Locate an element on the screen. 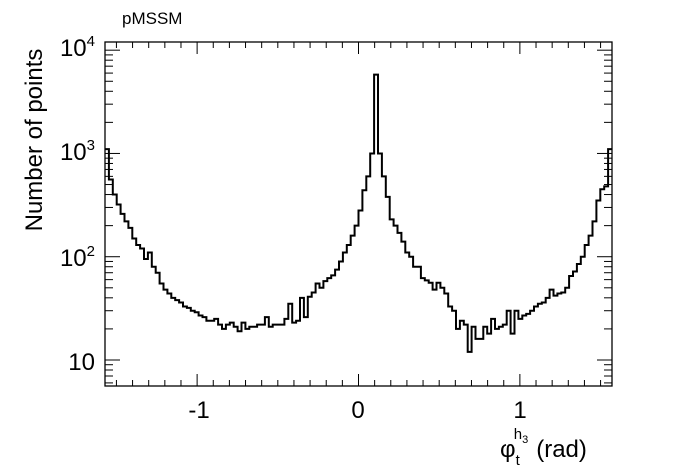 The image size is (696, 474). y-tick-label-100: 10² is located at coordinates (77, 257).